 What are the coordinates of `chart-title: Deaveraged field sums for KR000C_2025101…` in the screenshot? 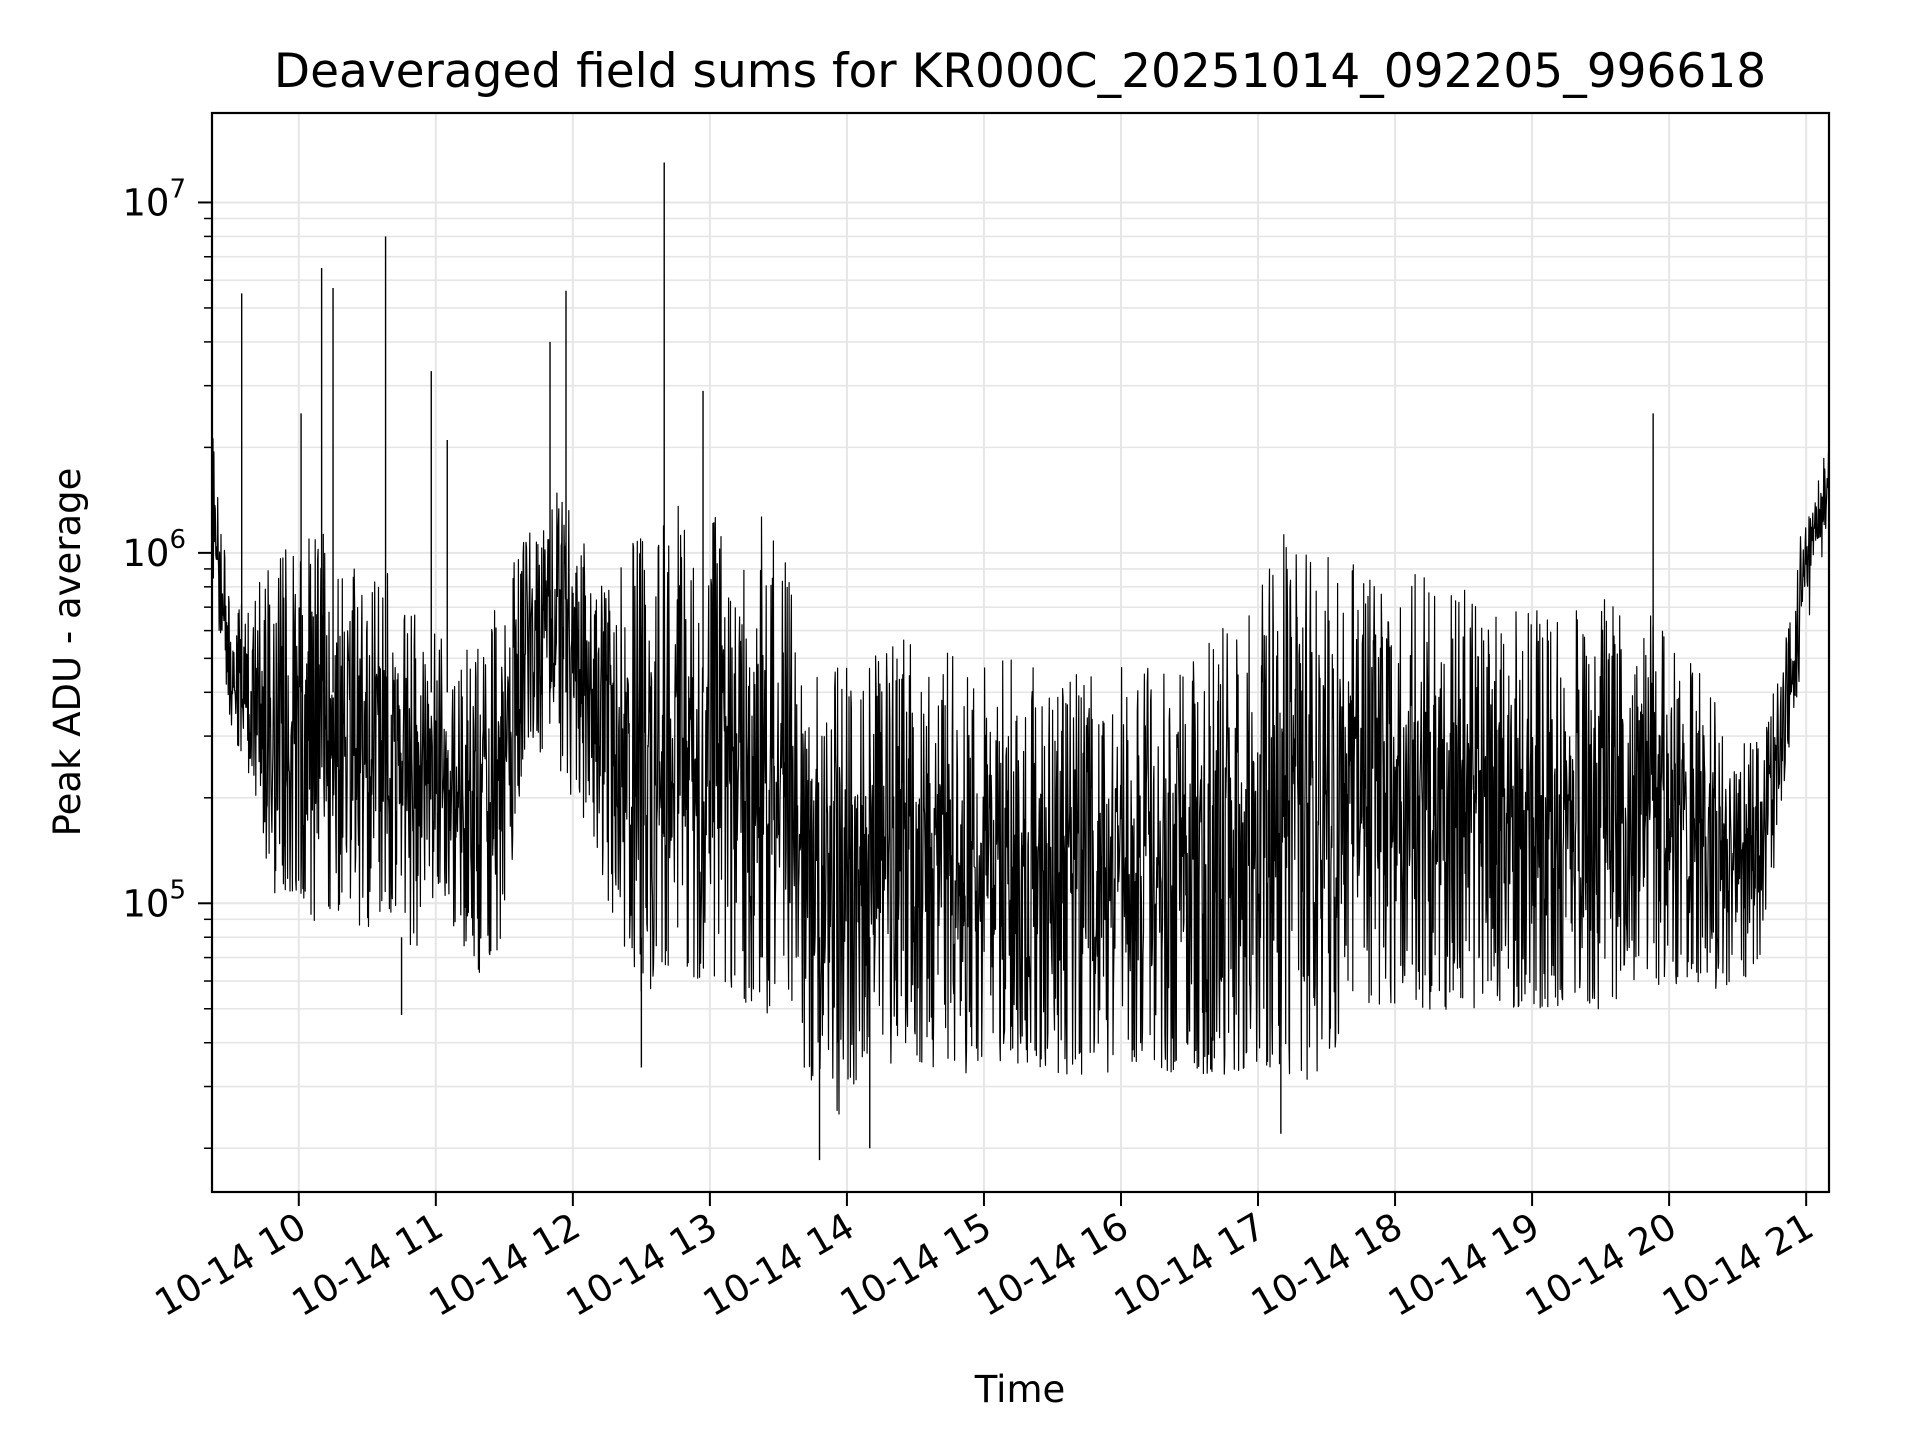 It's located at (1020, 71).